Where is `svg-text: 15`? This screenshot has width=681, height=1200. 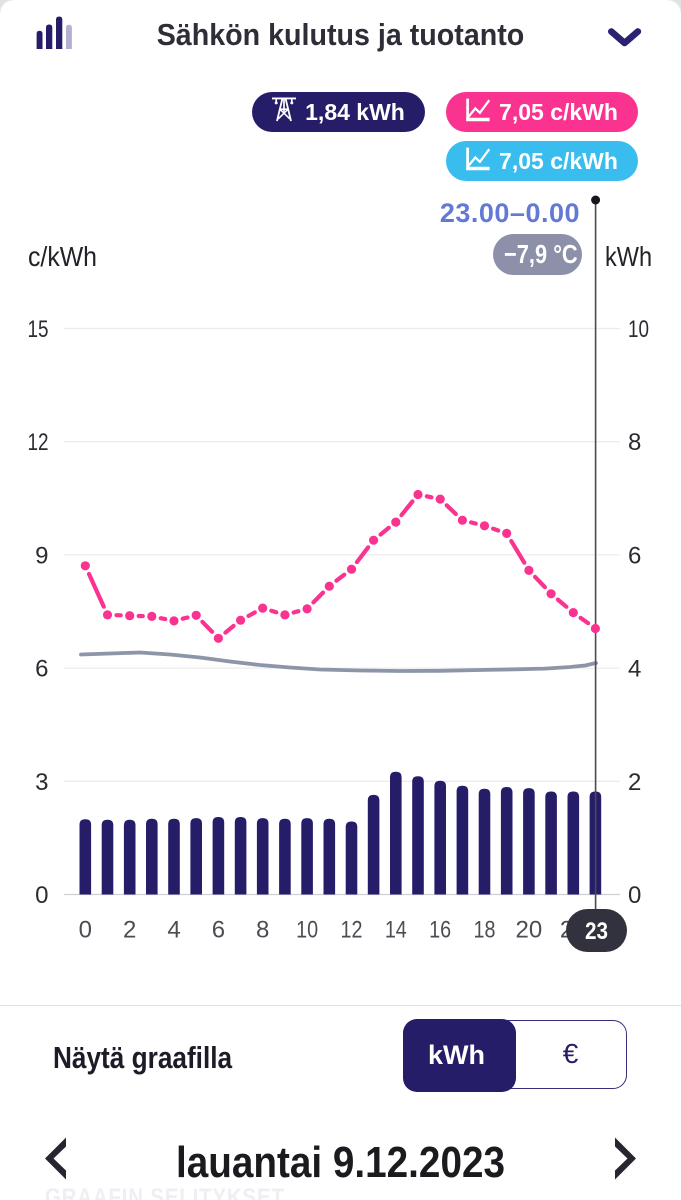 svg-text: 15 is located at coordinates (38, 329).